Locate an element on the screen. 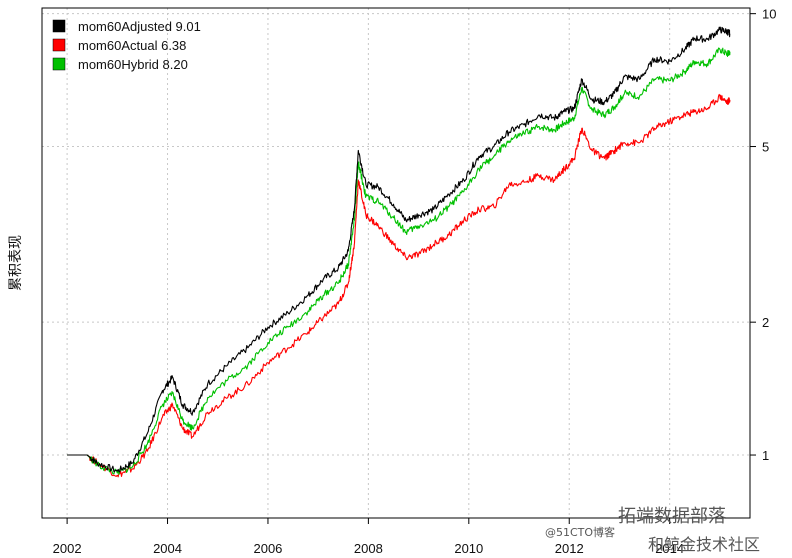 This screenshot has height=558, width=792. legend-swatch-mom60Actual is located at coordinates (59, 45).